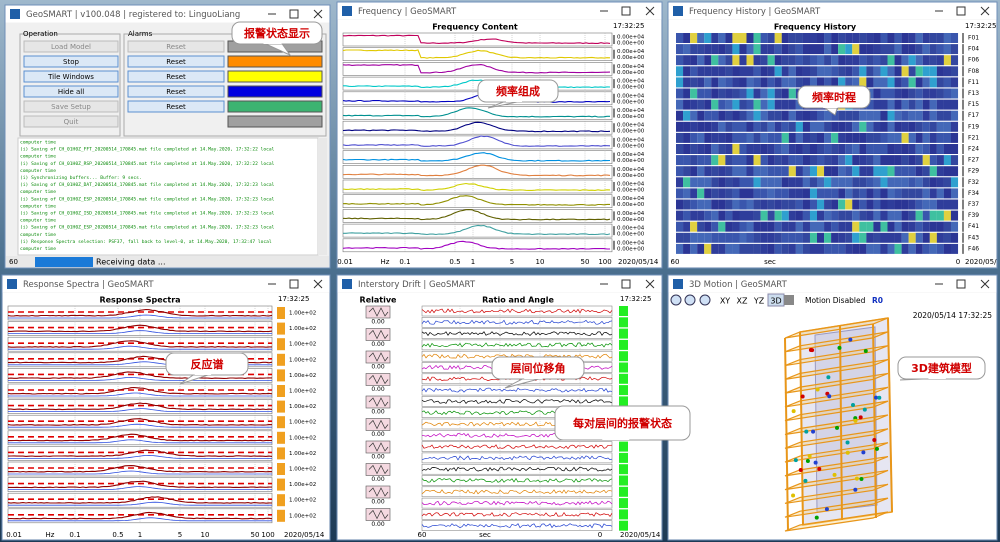  What do you see at coordinates (631, 170) in the screenshot?
I see `row-label: 0.00e+04` at bounding box center [631, 170].